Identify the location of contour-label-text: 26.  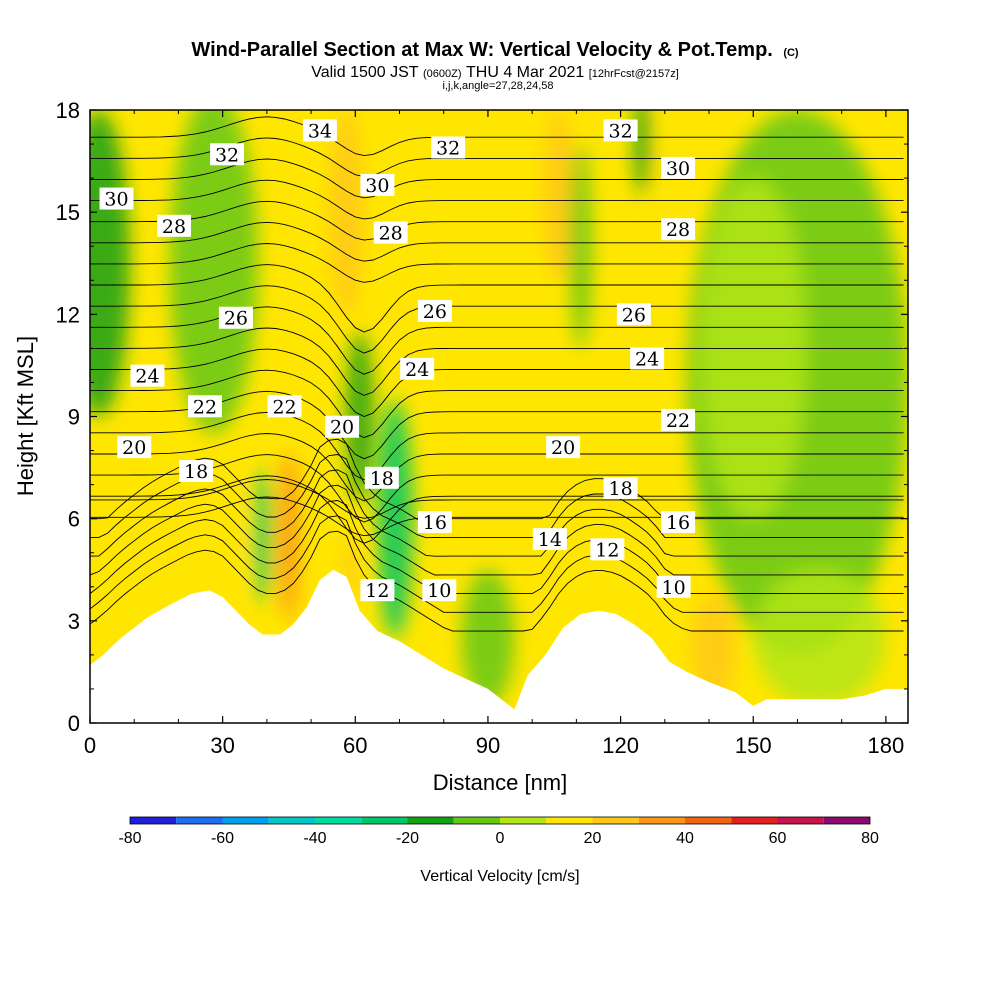
(634, 315).